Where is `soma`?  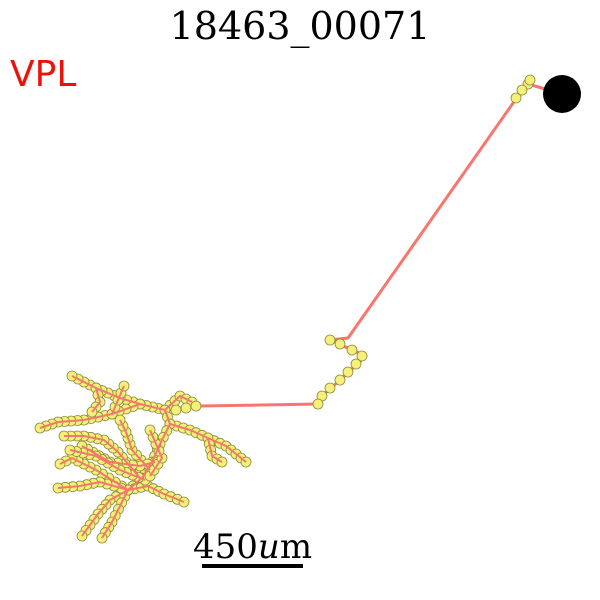
soma is located at coordinates (562, 94).